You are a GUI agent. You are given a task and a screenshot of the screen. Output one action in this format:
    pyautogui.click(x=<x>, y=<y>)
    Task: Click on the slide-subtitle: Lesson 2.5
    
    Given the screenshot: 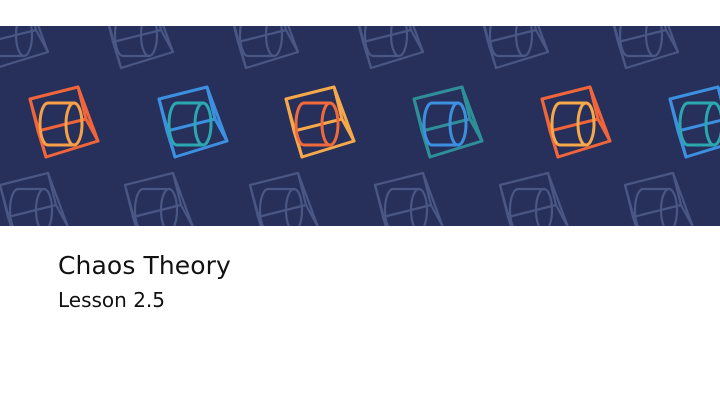 What is the action you would take?
    pyautogui.click(x=112, y=300)
    